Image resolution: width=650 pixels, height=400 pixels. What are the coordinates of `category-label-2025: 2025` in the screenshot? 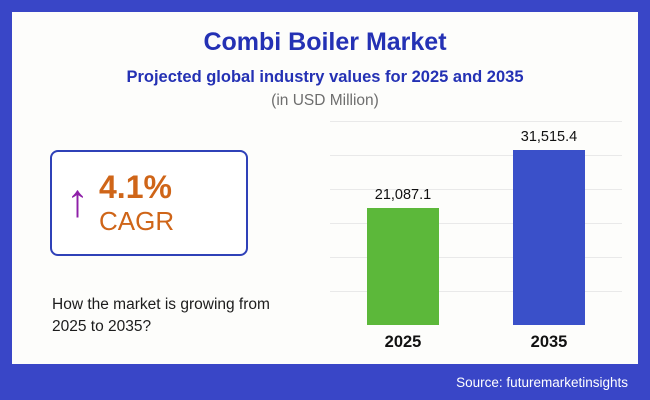 It's located at (403, 342).